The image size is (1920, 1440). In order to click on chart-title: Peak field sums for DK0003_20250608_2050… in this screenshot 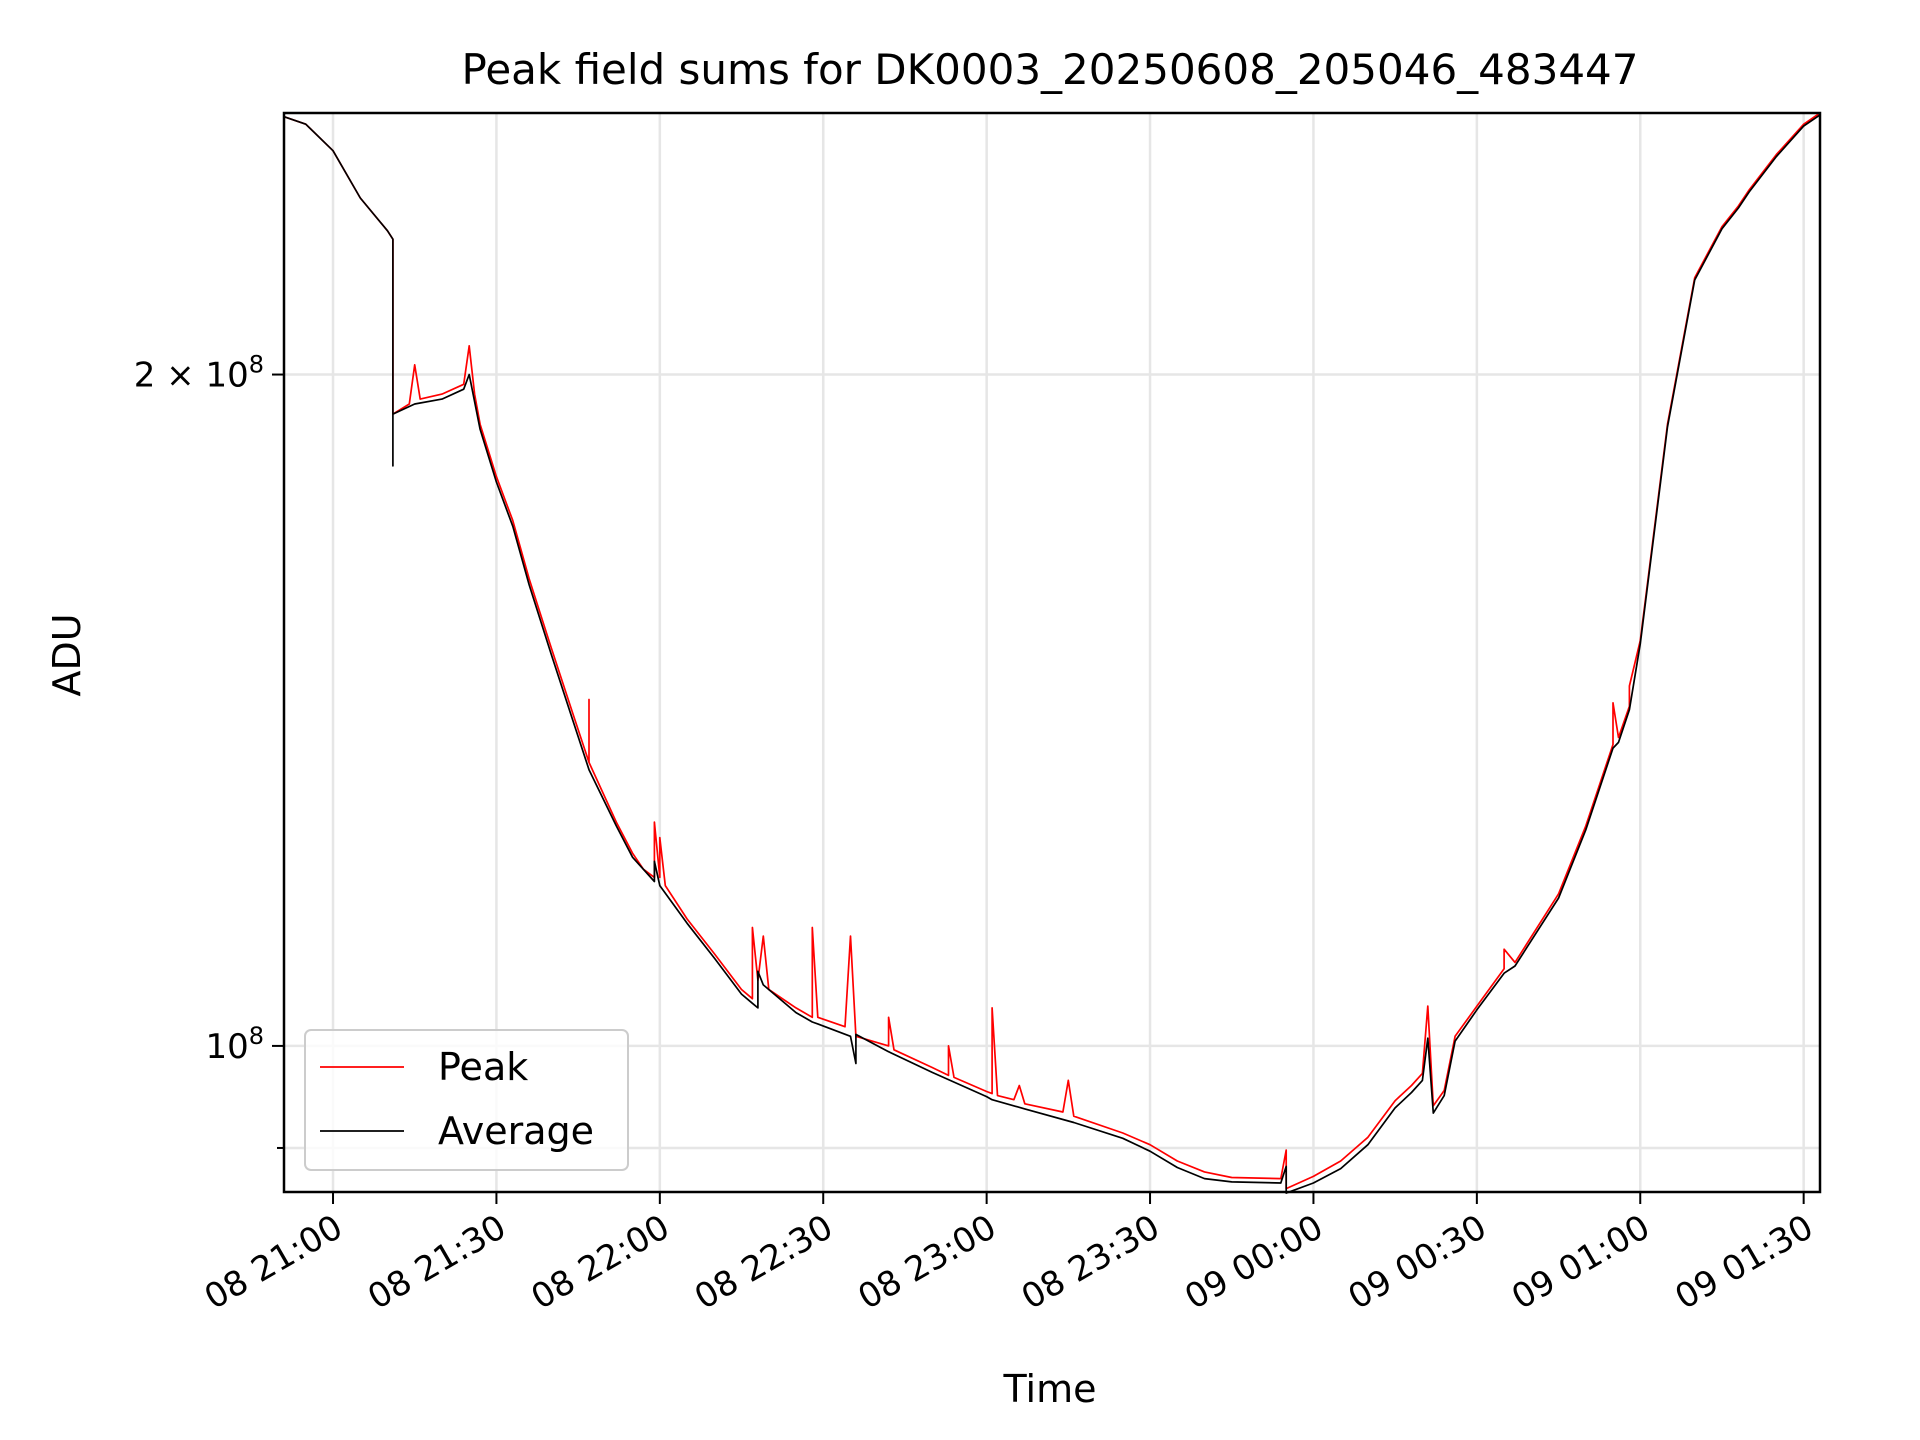, I will do `click(1049, 69)`.